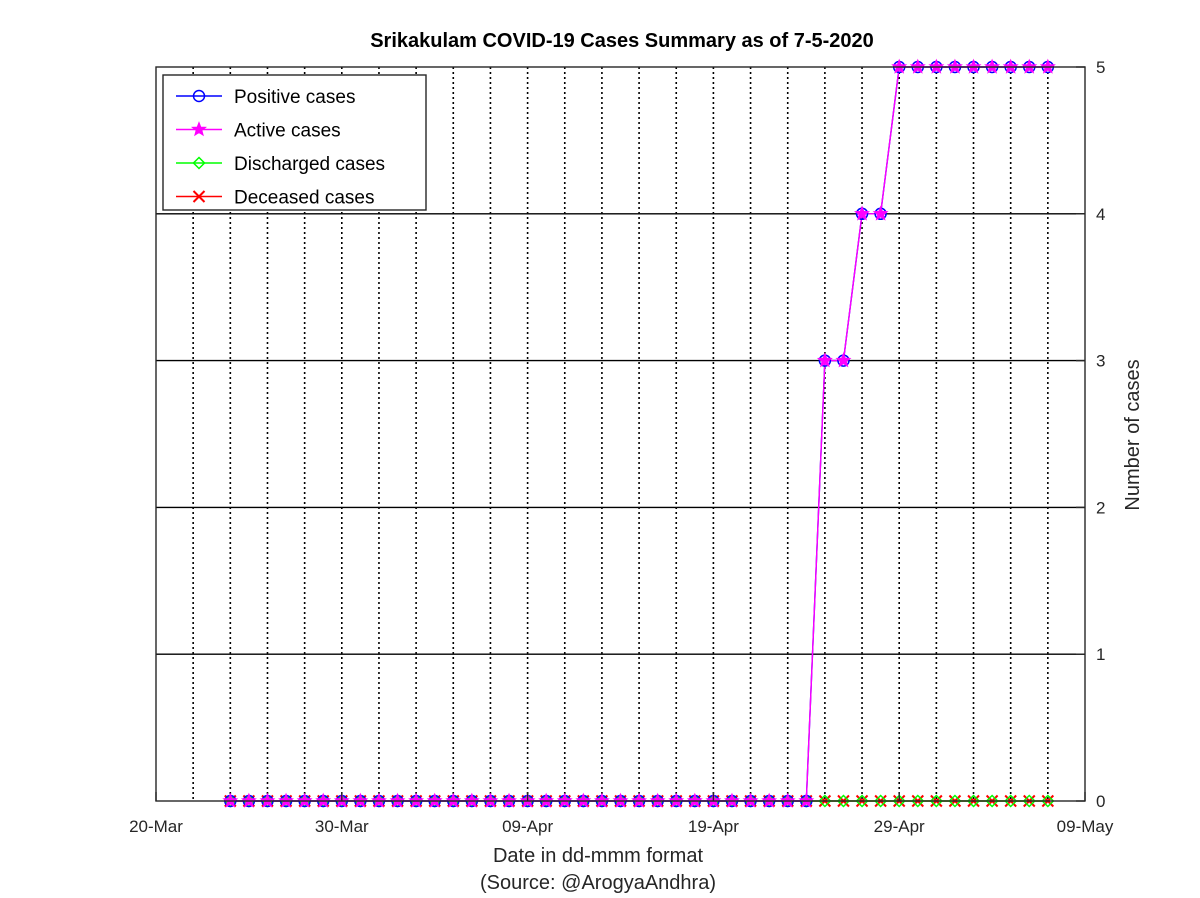  What do you see at coordinates (1100, 67) in the screenshot?
I see `y-tick-label: 5` at bounding box center [1100, 67].